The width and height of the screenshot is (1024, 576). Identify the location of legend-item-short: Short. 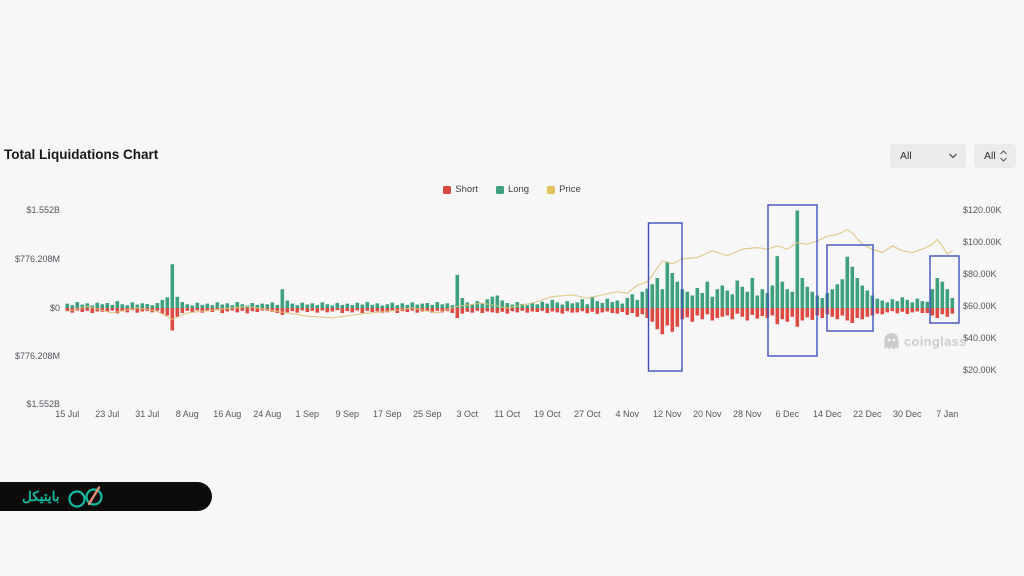
(460, 189).